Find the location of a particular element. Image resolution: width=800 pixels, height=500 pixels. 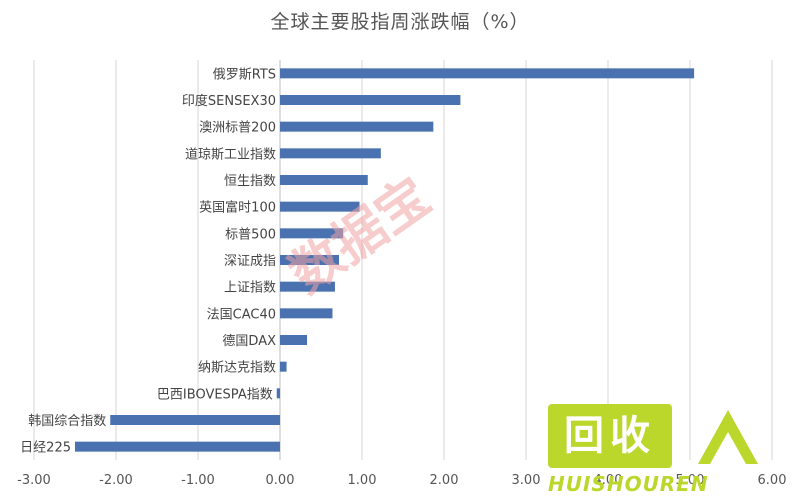

logo-main-text: 回收 is located at coordinates (610, 436).